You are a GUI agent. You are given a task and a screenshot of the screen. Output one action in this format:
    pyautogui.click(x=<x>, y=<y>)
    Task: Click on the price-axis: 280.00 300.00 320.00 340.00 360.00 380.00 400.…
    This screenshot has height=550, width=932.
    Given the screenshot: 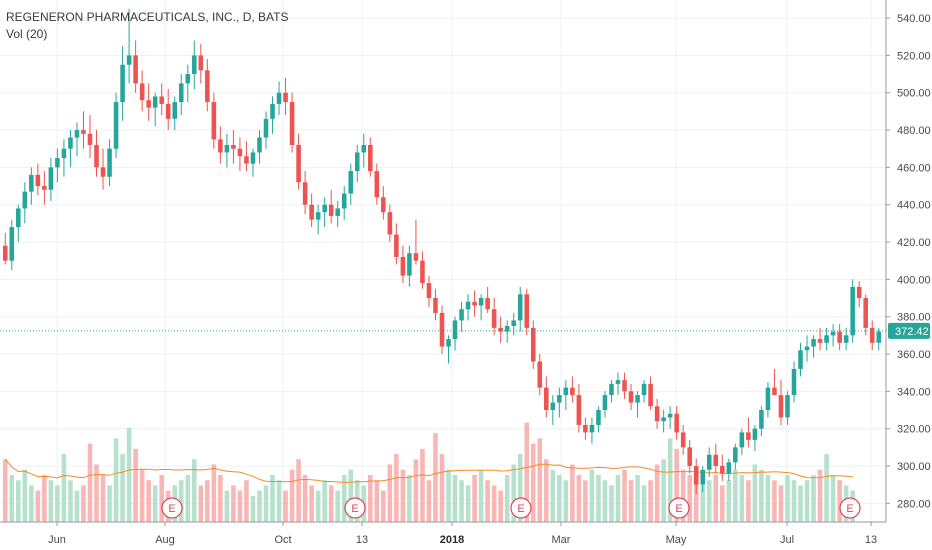 What is the action you would take?
    pyautogui.click(x=908, y=261)
    